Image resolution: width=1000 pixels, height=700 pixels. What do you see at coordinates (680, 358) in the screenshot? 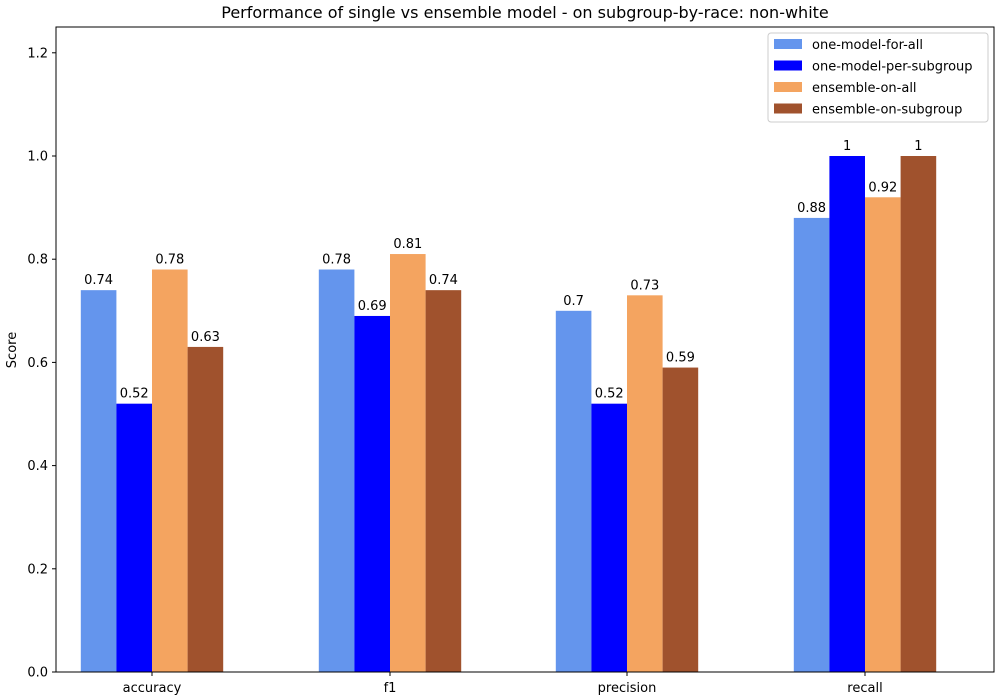
I see `data-label: 0.59` at bounding box center [680, 358].